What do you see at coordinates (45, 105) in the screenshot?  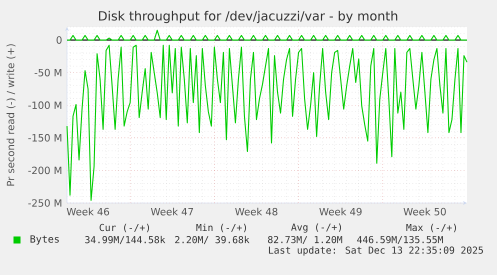 I see `y-tick-label: -100 M` at bounding box center [45, 105].